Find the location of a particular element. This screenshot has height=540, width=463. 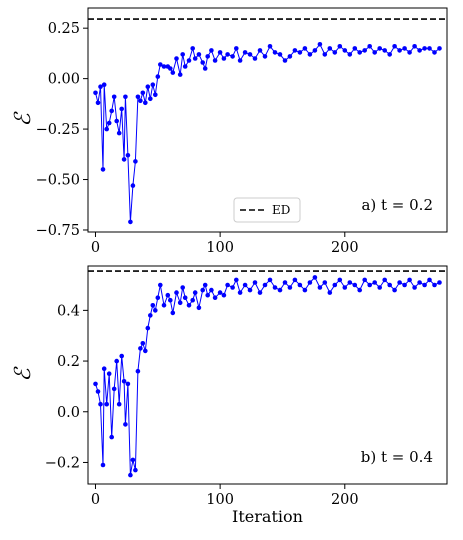

y-tick-label: 0.25 is located at coordinates (64, 29).